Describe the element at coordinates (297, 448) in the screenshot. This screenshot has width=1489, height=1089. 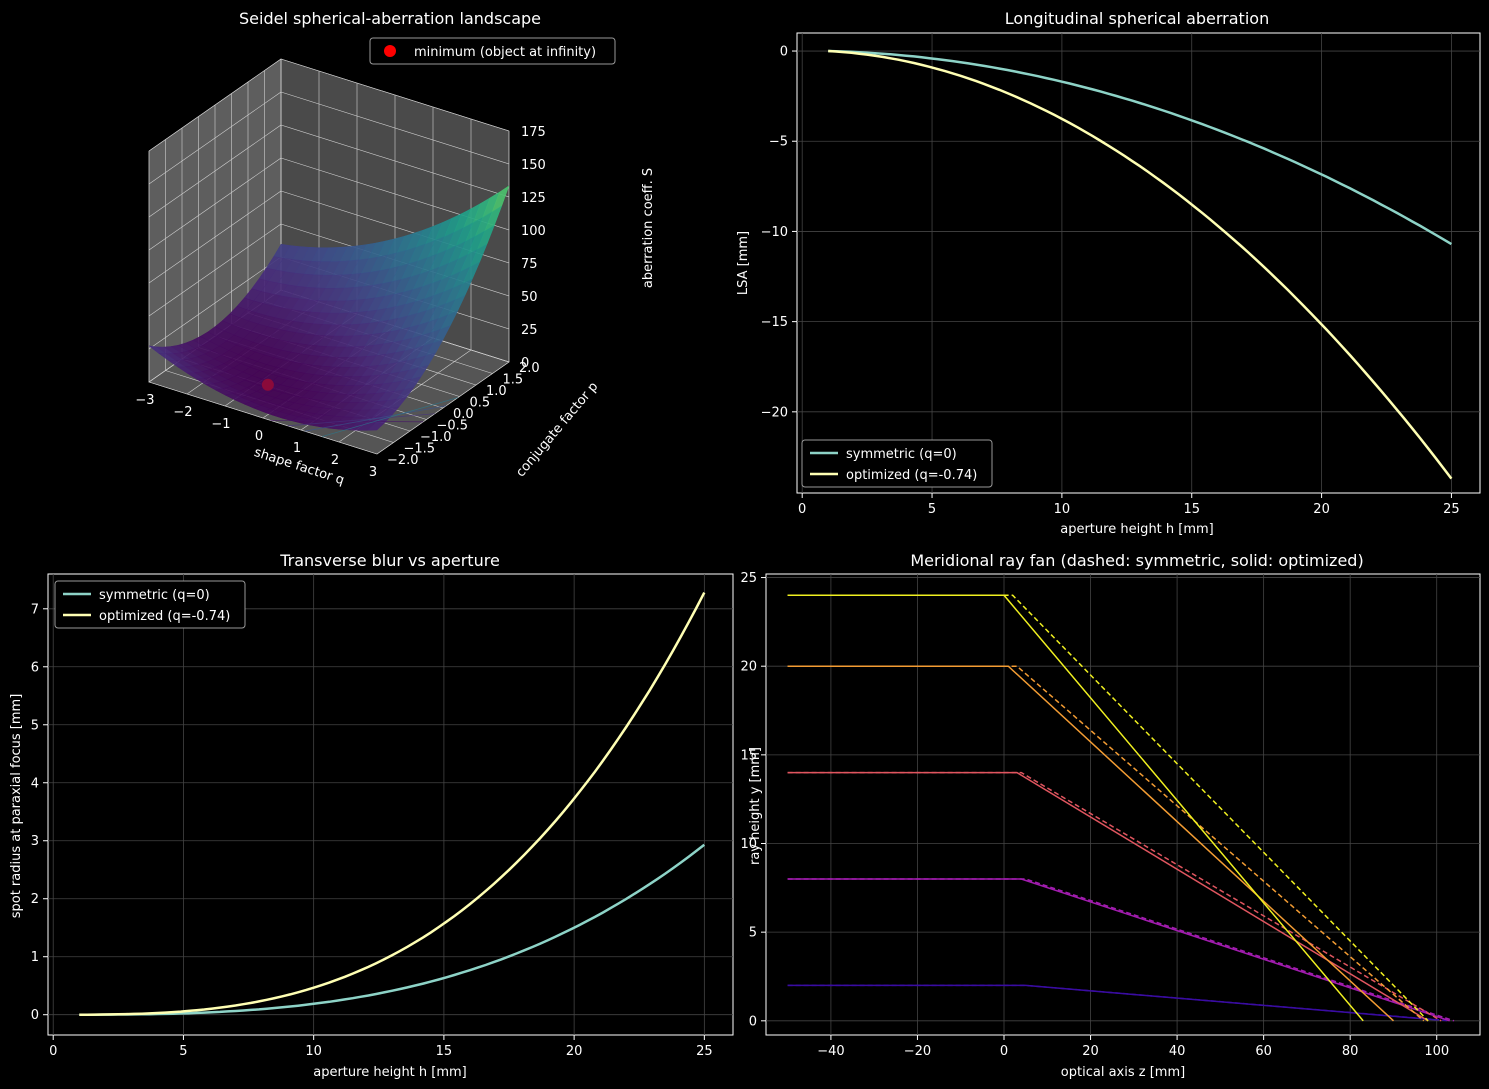
I see `surface-xtick-label: 1` at that location.